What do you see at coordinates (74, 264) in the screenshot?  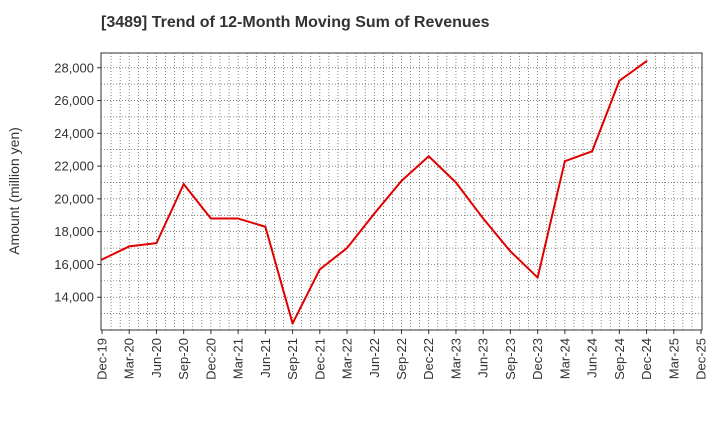 I see `y-tick-label: 16,000` at bounding box center [74, 264].